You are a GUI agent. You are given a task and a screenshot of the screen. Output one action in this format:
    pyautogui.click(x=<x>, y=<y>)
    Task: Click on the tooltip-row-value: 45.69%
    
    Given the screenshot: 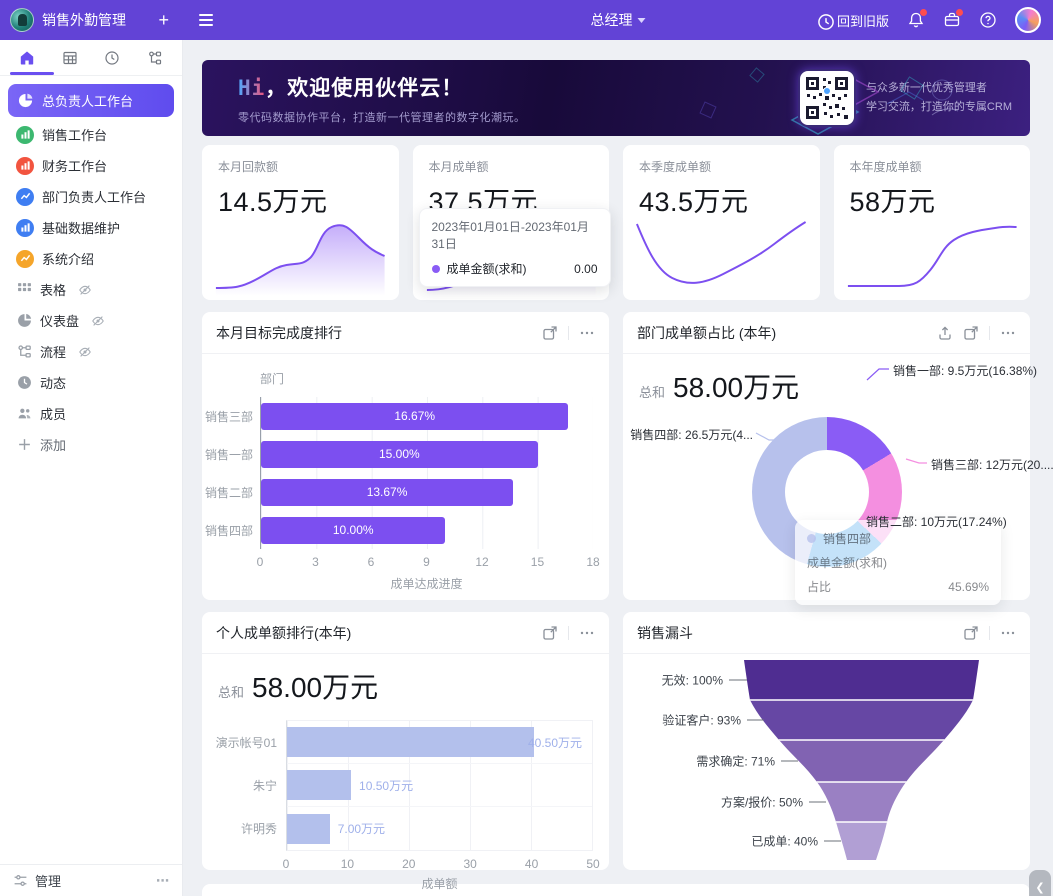 What is the action you would take?
    pyautogui.click(x=968, y=586)
    